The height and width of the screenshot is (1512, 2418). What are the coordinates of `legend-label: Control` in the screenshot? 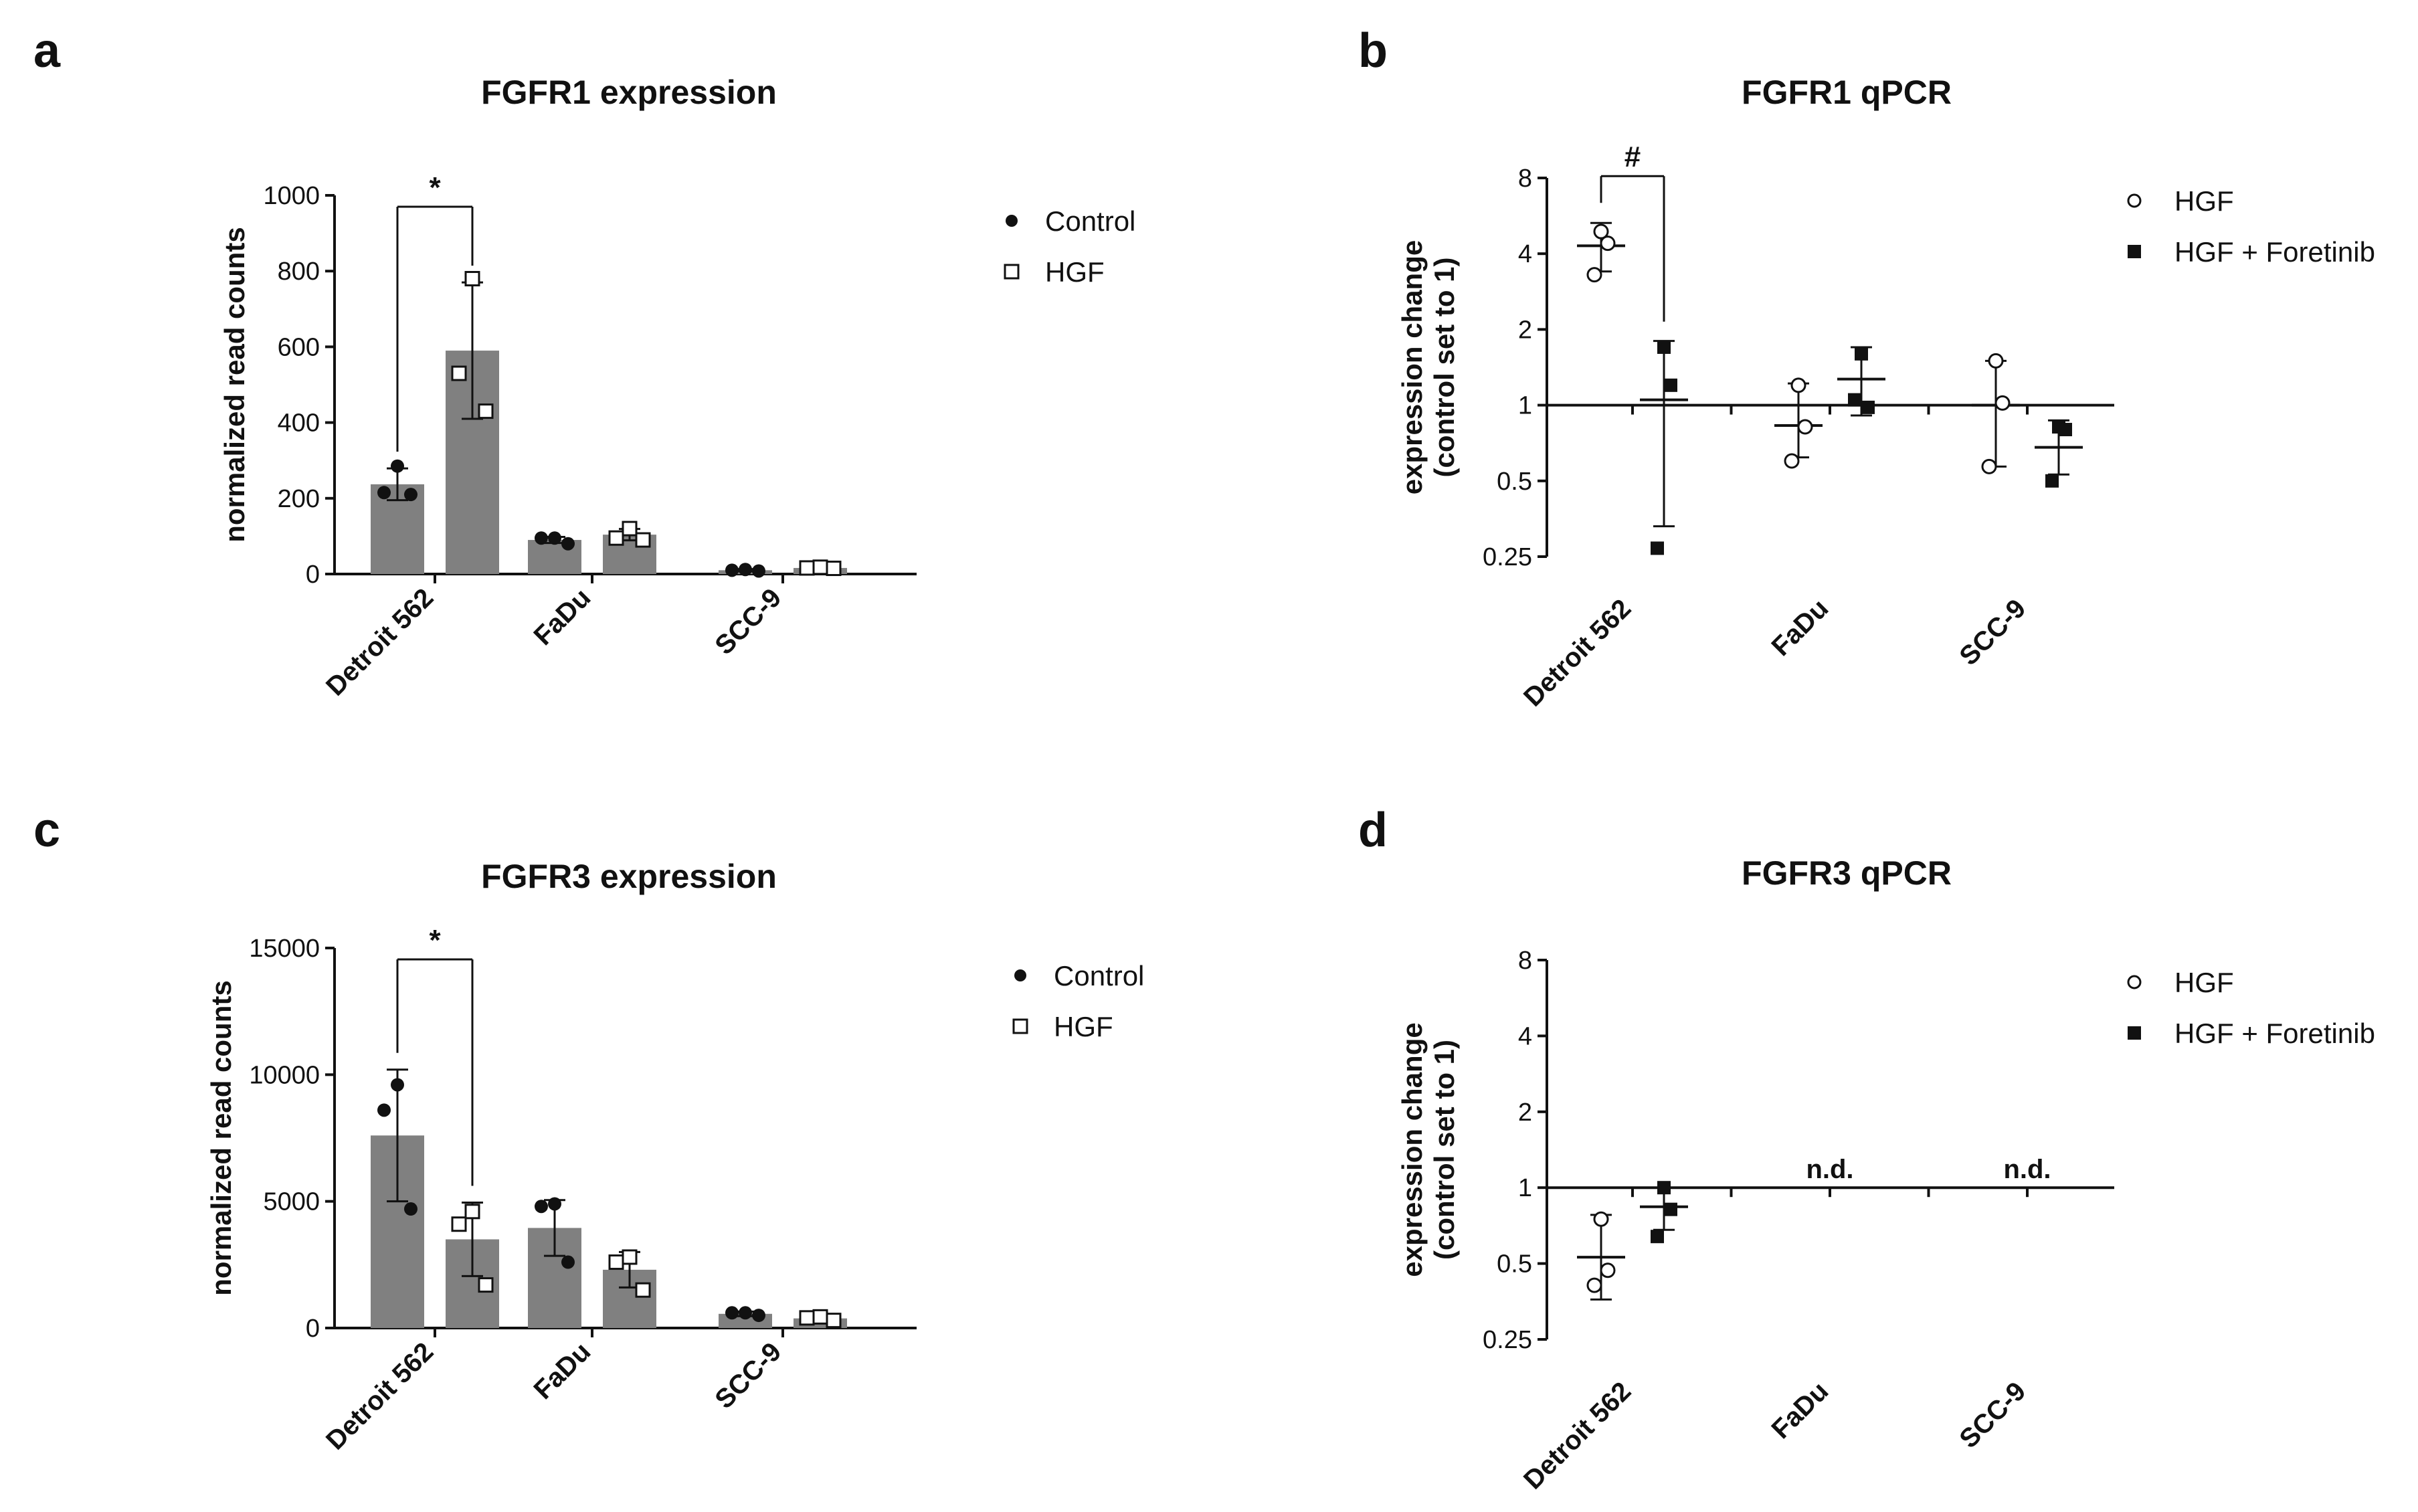 It's located at (1090, 221).